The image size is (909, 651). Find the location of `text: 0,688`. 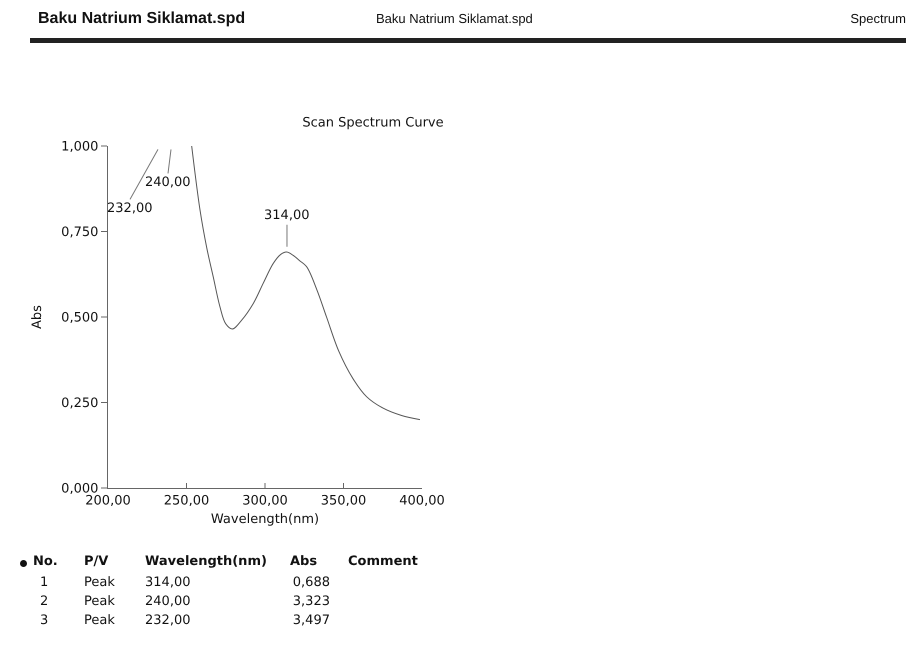

text: 0,688 is located at coordinates (311, 582).